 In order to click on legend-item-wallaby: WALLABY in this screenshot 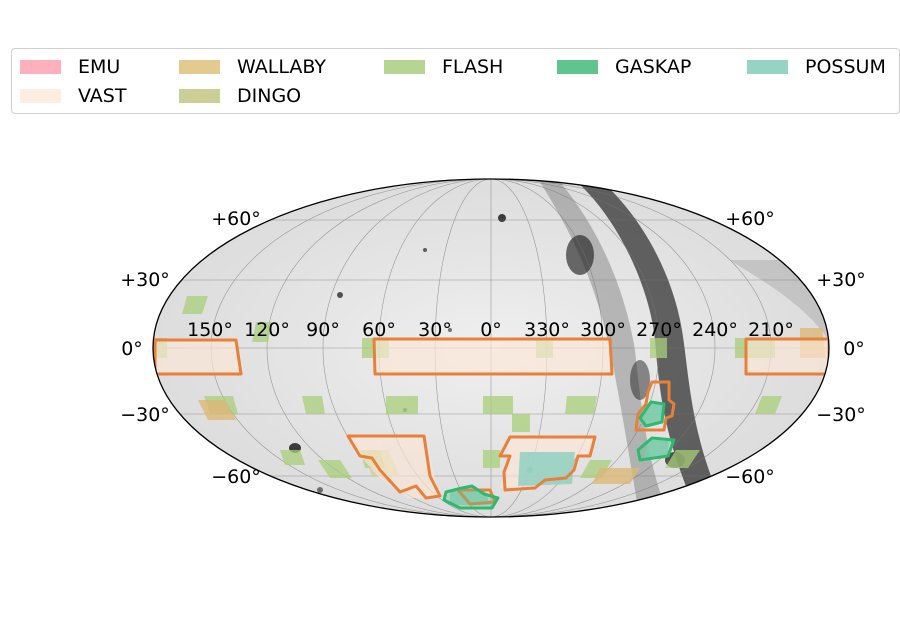, I will do `click(252, 67)`.